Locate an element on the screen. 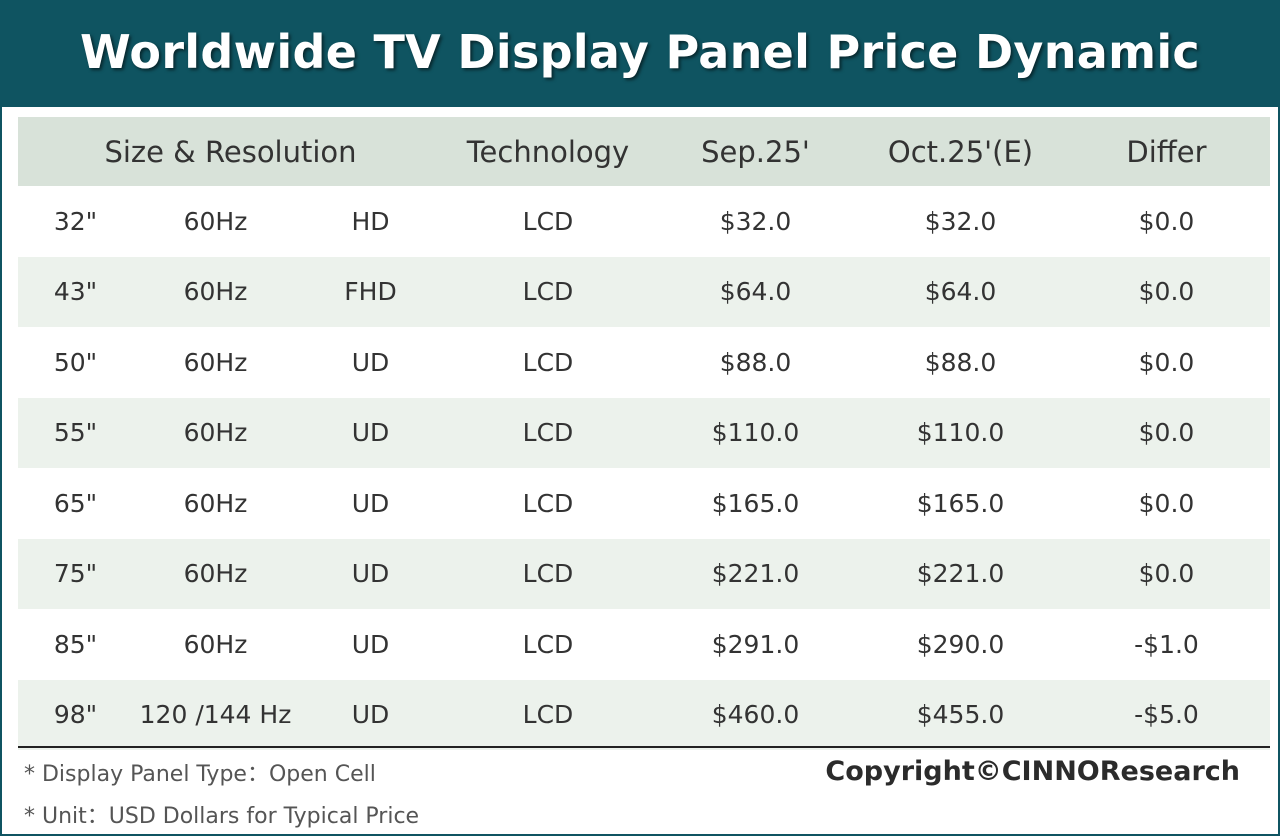  cell-oct-price: $64.0 is located at coordinates (960, 292).